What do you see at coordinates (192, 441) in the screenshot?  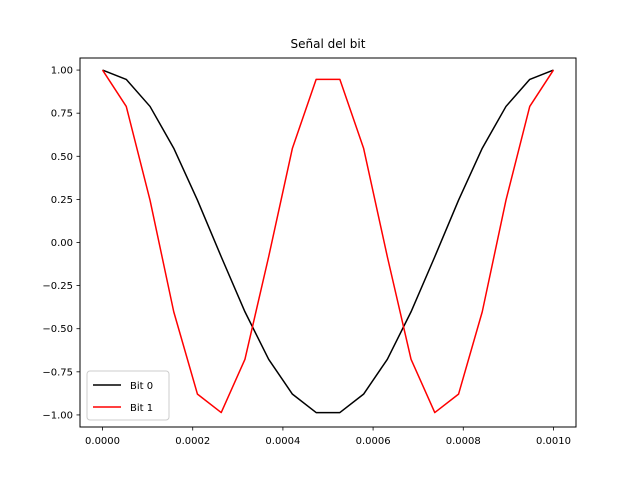 I see `x-tick-label: 0.0002` at bounding box center [192, 441].